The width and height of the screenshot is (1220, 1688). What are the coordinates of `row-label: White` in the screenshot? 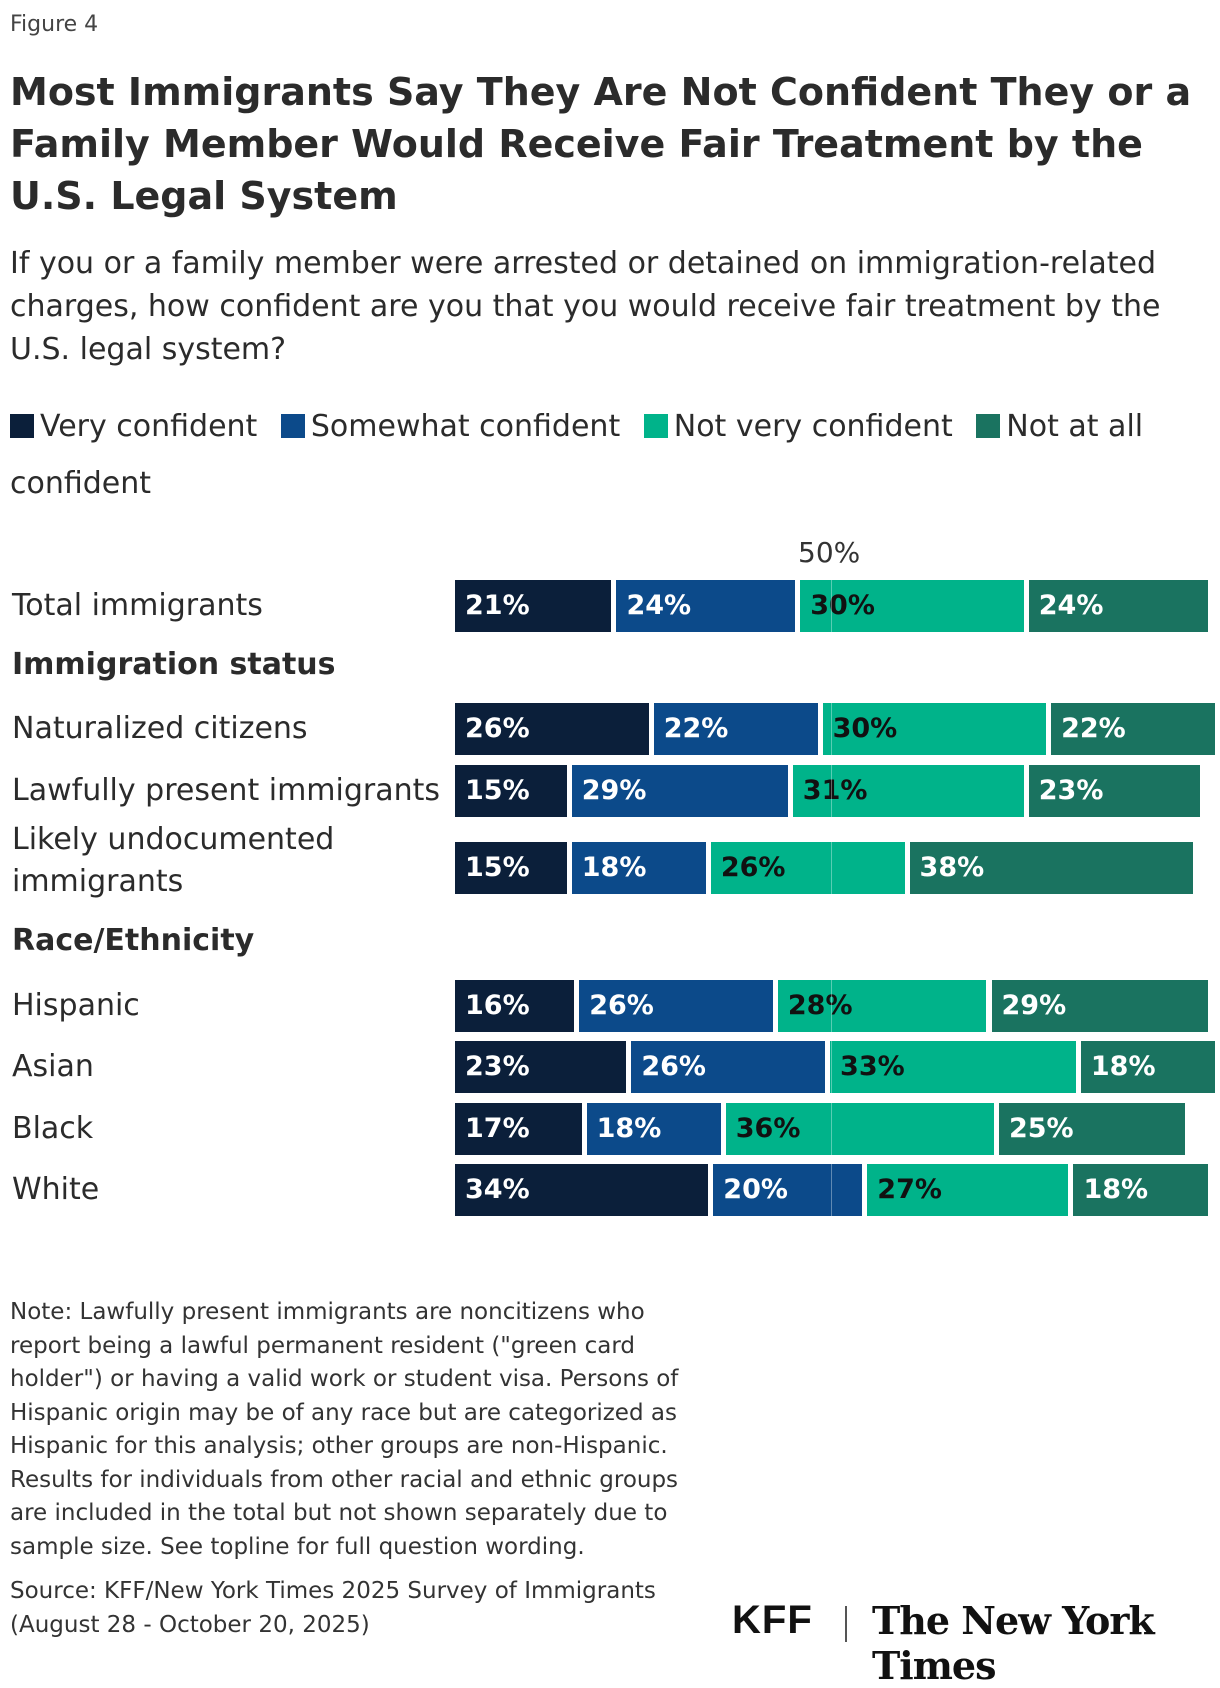 It's located at (56, 1189).